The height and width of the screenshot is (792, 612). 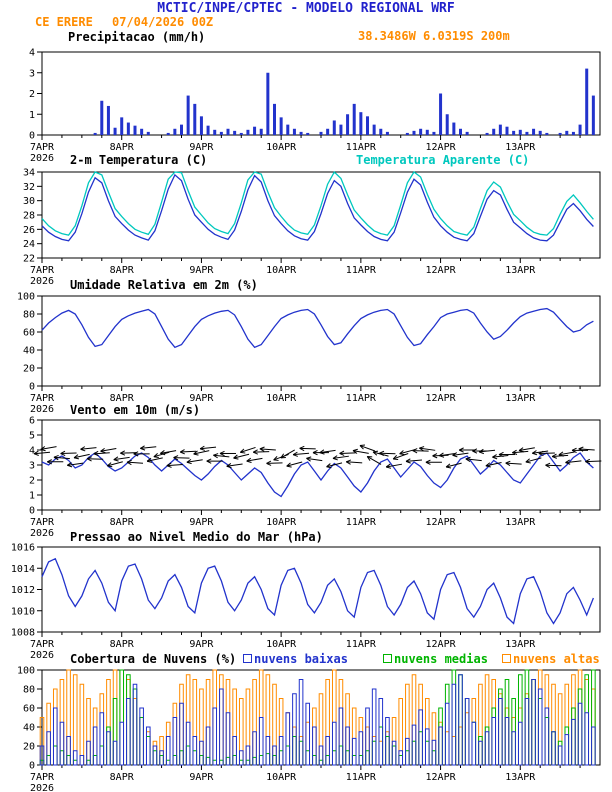 I want to click on svg-text: 32, so click(x=29, y=187).